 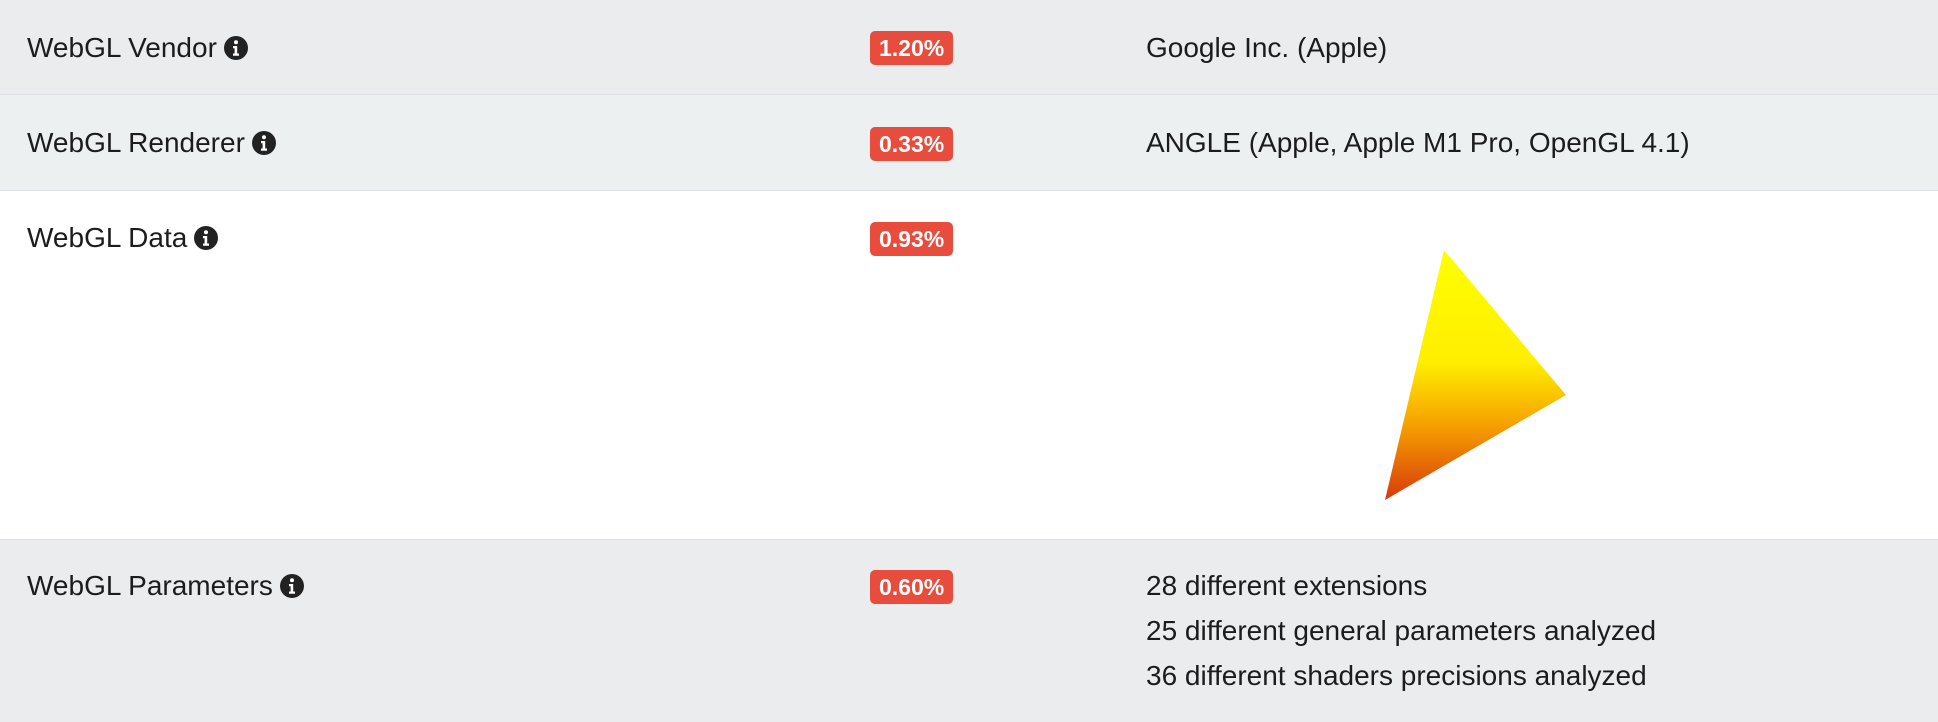 What do you see at coordinates (1287, 585) in the screenshot?
I see `list-item: 28 different extensions` at bounding box center [1287, 585].